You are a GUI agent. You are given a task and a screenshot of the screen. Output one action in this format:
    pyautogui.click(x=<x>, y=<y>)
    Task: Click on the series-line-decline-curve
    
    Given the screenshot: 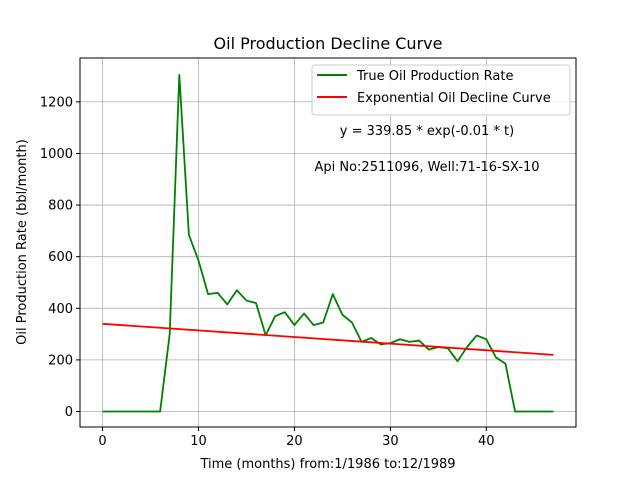 What is the action you would take?
    pyautogui.click(x=328, y=339)
    